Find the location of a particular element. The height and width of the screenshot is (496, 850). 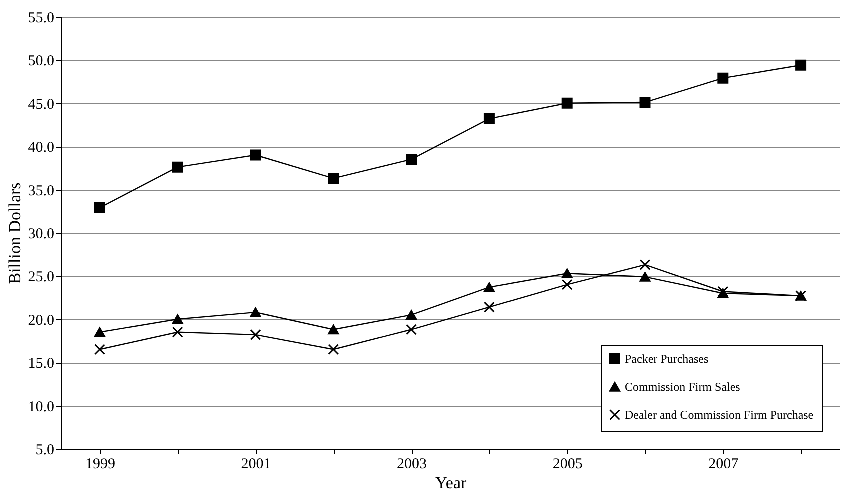

y-tick-label: 55.0 is located at coordinates (41, 18).